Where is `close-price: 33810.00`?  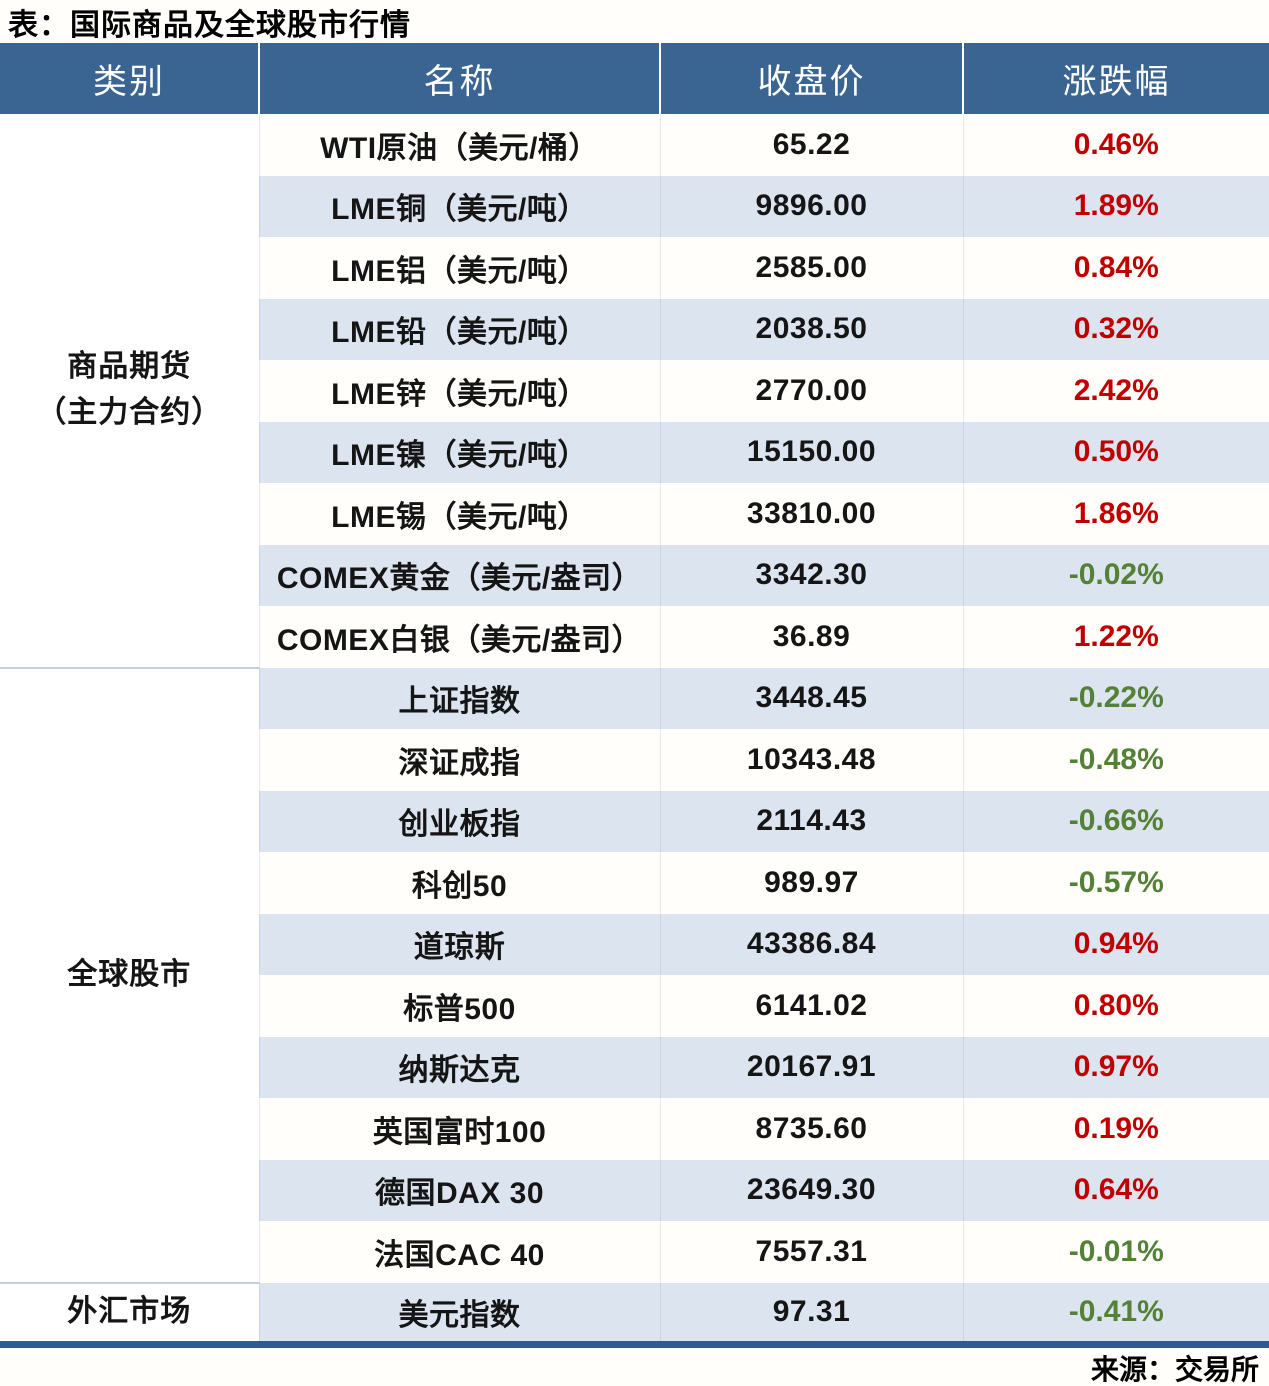
close-price: 33810.00 is located at coordinates (811, 514).